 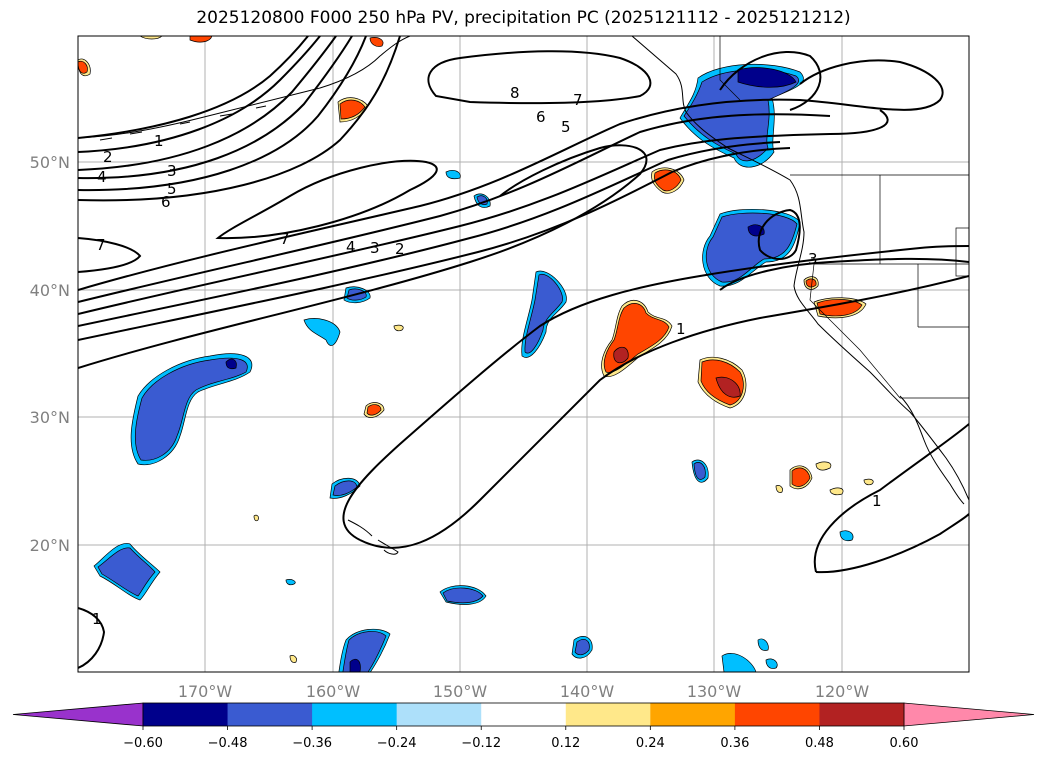 What do you see at coordinates (734, 743) in the screenshot?
I see `colorbar-tick-label: 0.36` at bounding box center [734, 743].